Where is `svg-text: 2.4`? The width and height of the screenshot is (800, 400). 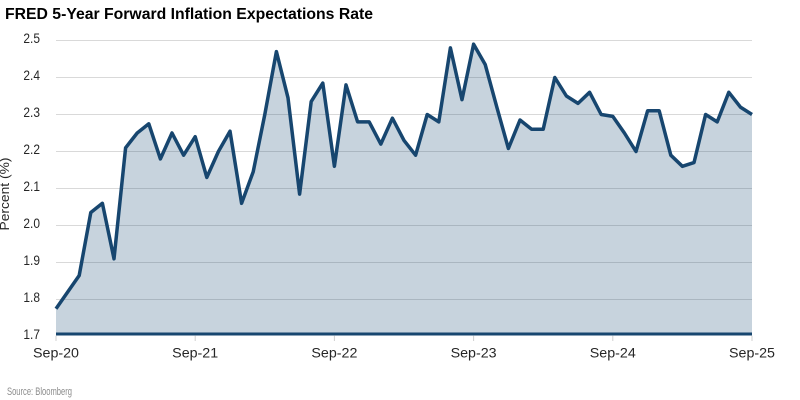 svg-text: 2.4 is located at coordinates (31, 75).